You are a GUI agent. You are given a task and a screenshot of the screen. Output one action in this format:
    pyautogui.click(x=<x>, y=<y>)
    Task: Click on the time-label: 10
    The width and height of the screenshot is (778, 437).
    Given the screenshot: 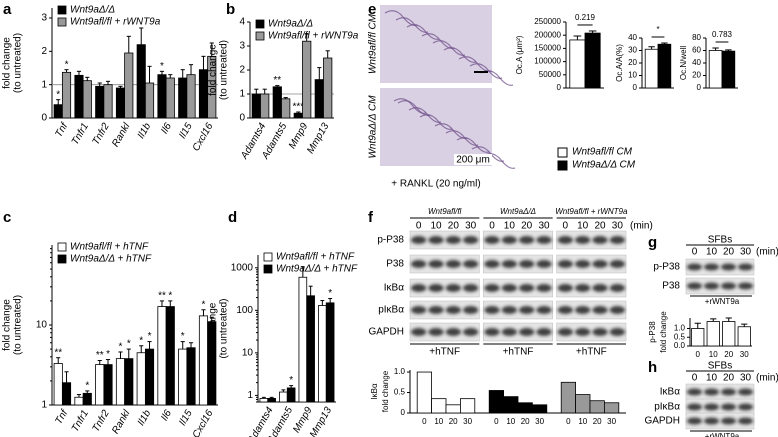 What is the action you would take?
    pyautogui.click(x=712, y=252)
    